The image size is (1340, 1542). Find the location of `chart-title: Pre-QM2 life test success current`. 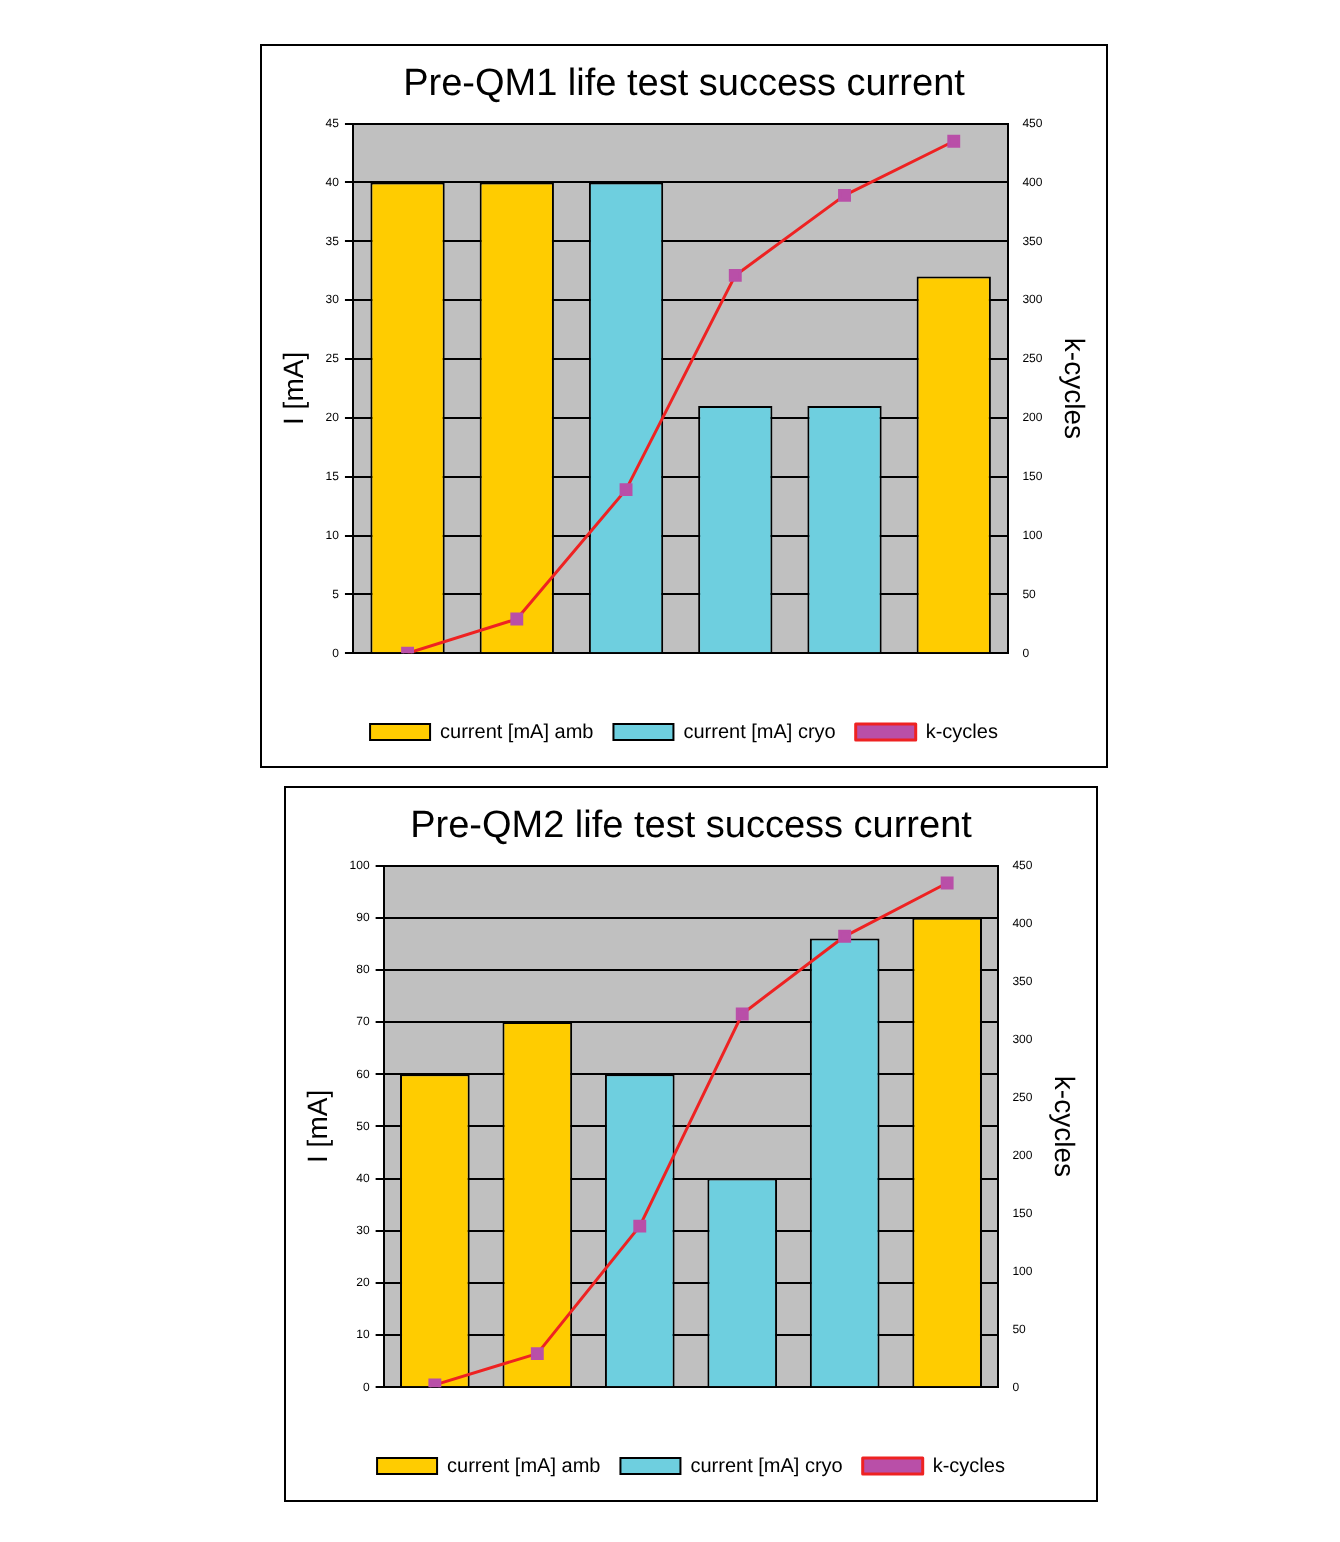

chart-title: Pre-QM2 life test success current is located at coordinates (692, 826).